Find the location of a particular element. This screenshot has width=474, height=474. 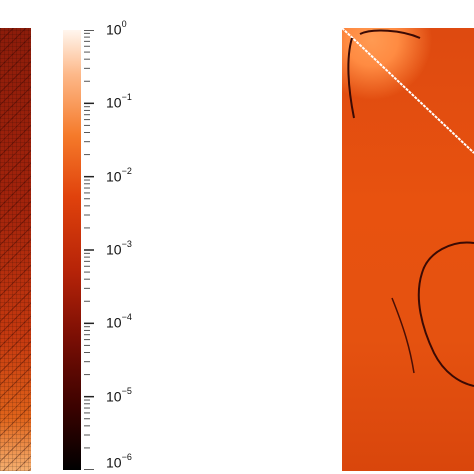

colorbar-tick-label: 10⁻² is located at coordinates (119, 175).